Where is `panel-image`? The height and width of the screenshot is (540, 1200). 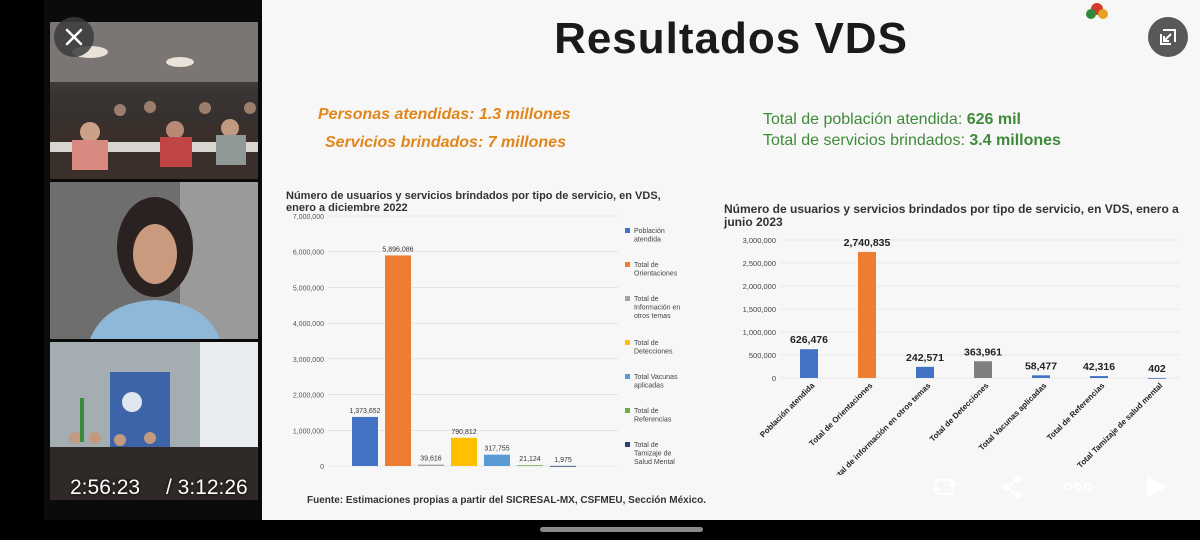 panel-image is located at coordinates (154, 421).